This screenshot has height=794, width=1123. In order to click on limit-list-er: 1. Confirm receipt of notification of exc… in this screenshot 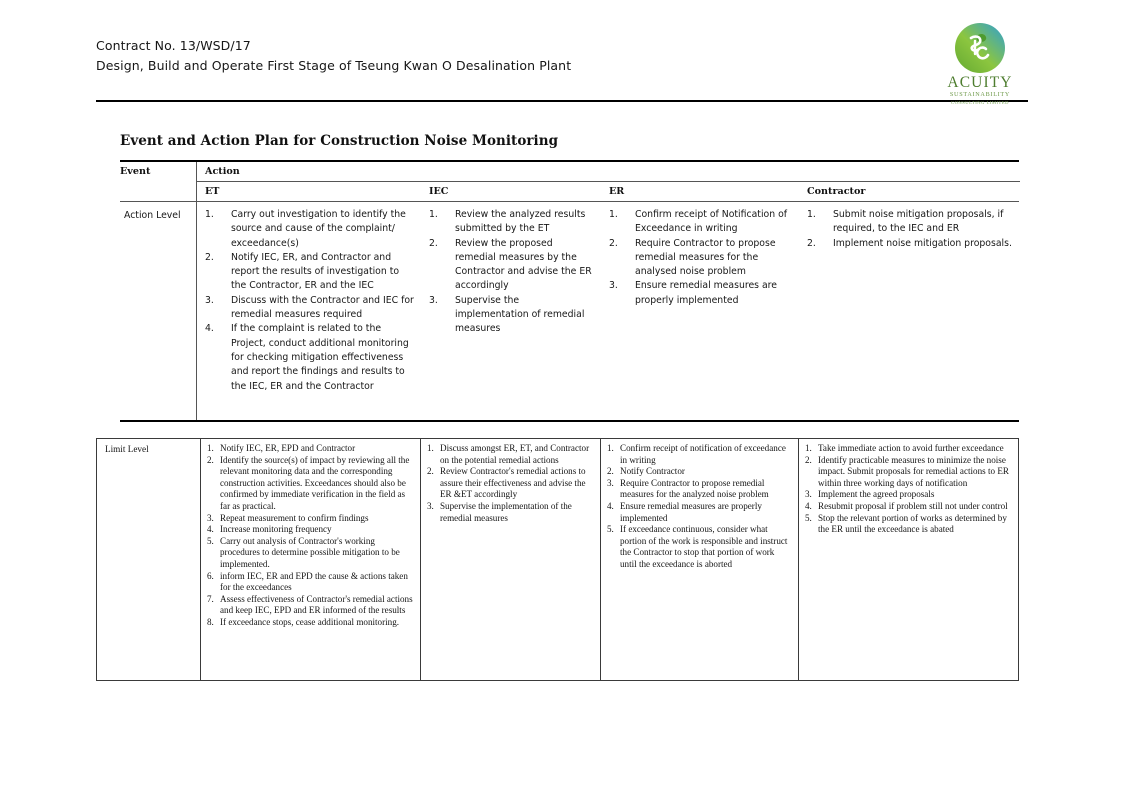, I will do `click(700, 507)`.